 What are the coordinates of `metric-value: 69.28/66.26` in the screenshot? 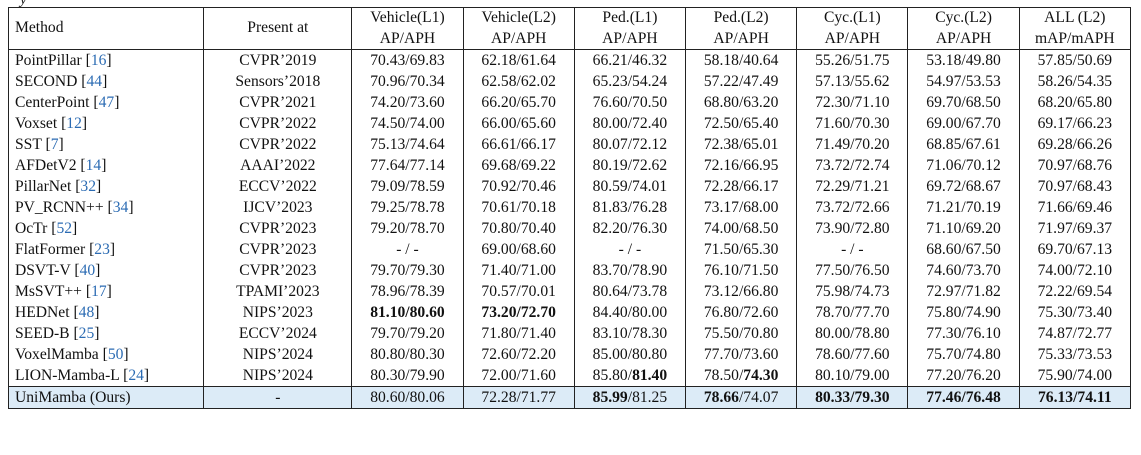 It's located at (1075, 144).